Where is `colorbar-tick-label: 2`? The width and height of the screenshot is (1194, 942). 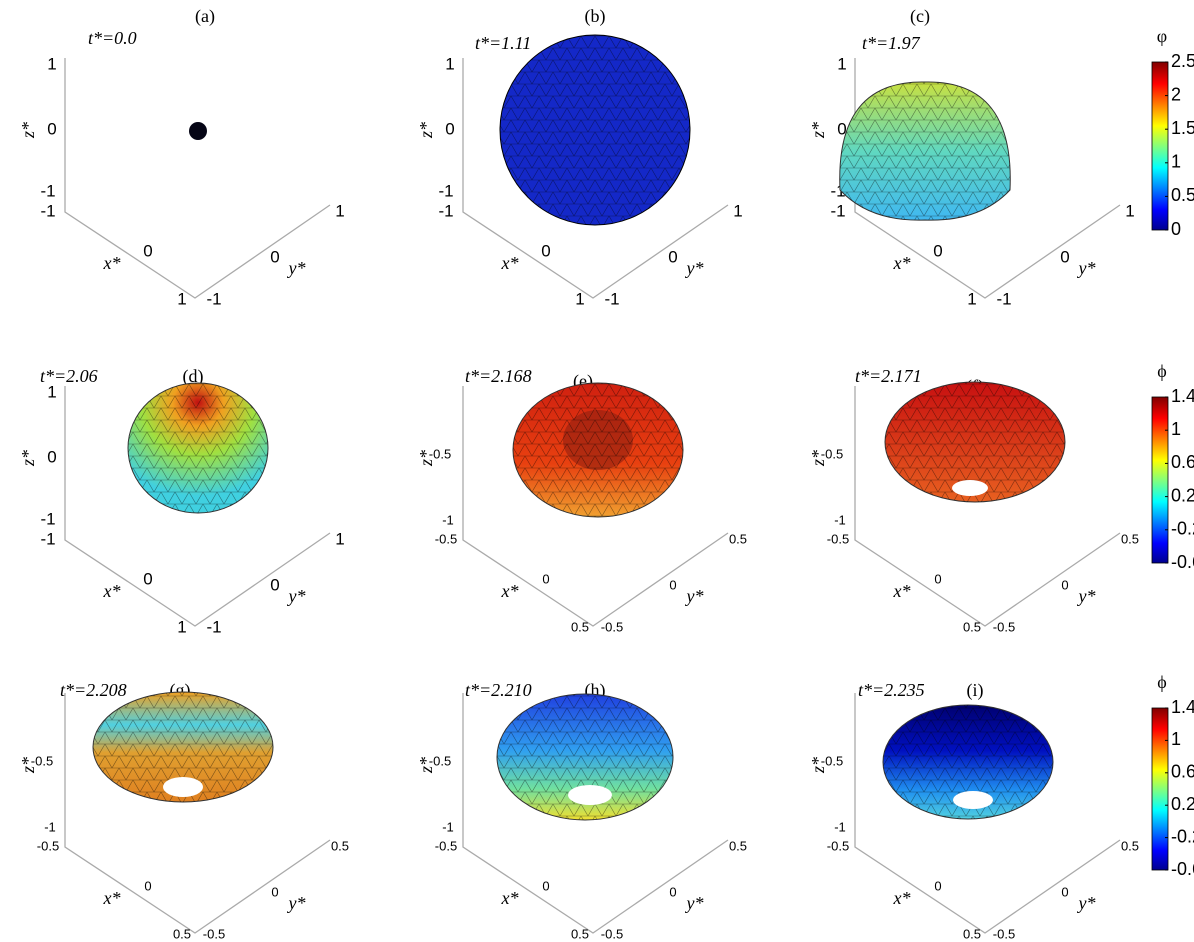
colorbar-tick-label: 2 is located at coordinates (1176, 94).